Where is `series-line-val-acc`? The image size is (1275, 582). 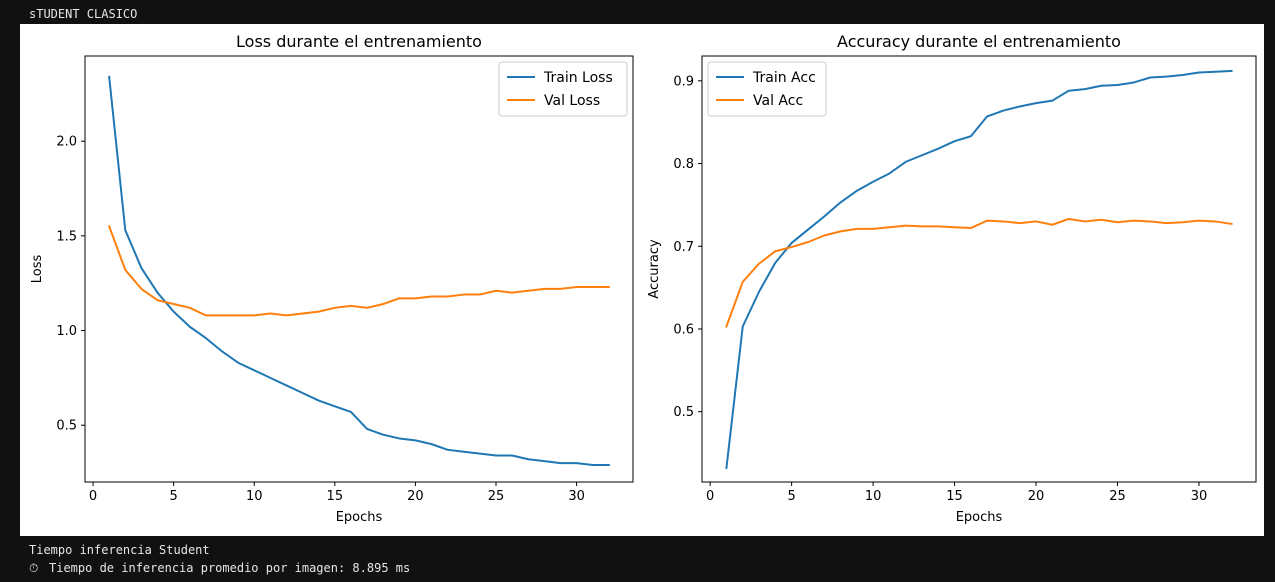
series-line-val-acc is located at coordinates (979, 272).